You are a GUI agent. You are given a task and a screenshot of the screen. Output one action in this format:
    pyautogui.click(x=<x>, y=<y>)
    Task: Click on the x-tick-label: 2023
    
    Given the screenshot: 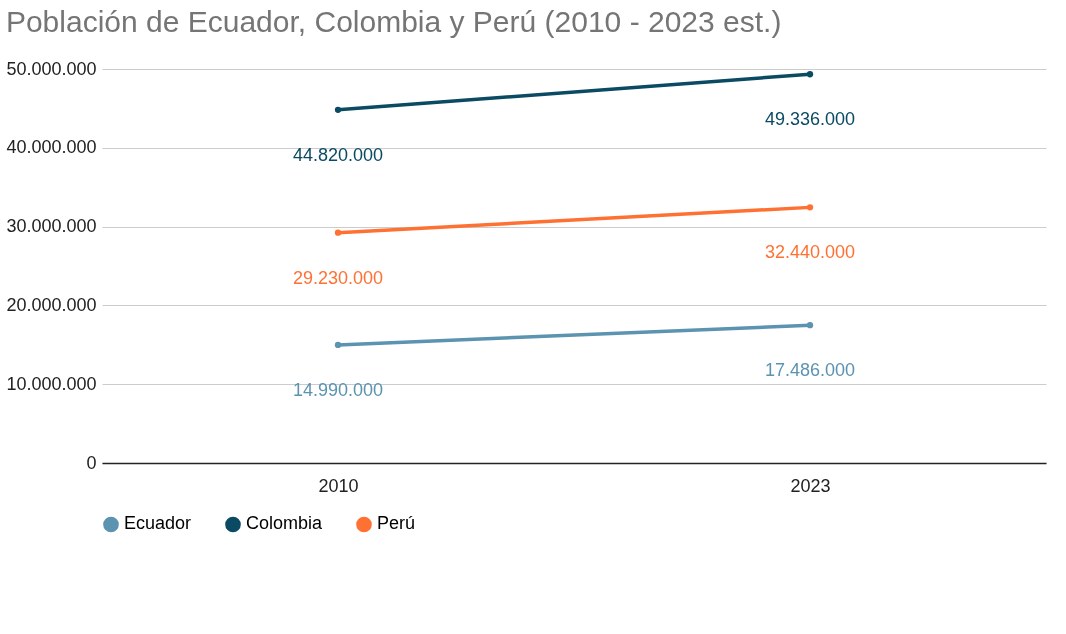 What is the action you would take?
    pyautogui.click(x=810, y=485)
    